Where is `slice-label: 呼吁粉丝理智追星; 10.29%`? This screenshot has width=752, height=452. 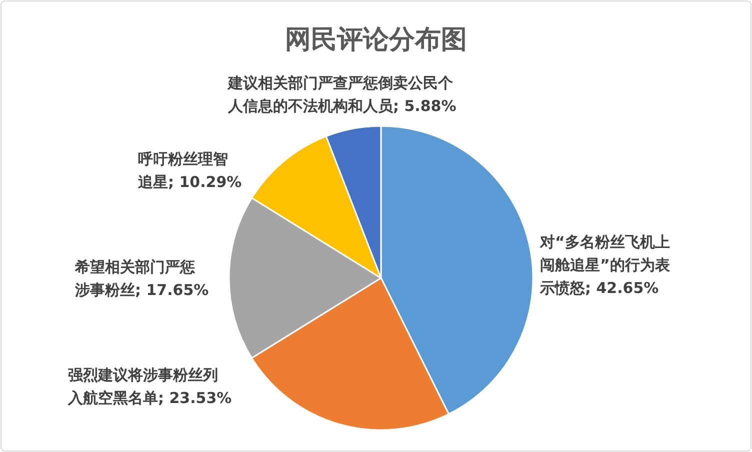 slice-label: 呼吁粉丝理智追星; 10.29% is located at coordinates (189, 170).